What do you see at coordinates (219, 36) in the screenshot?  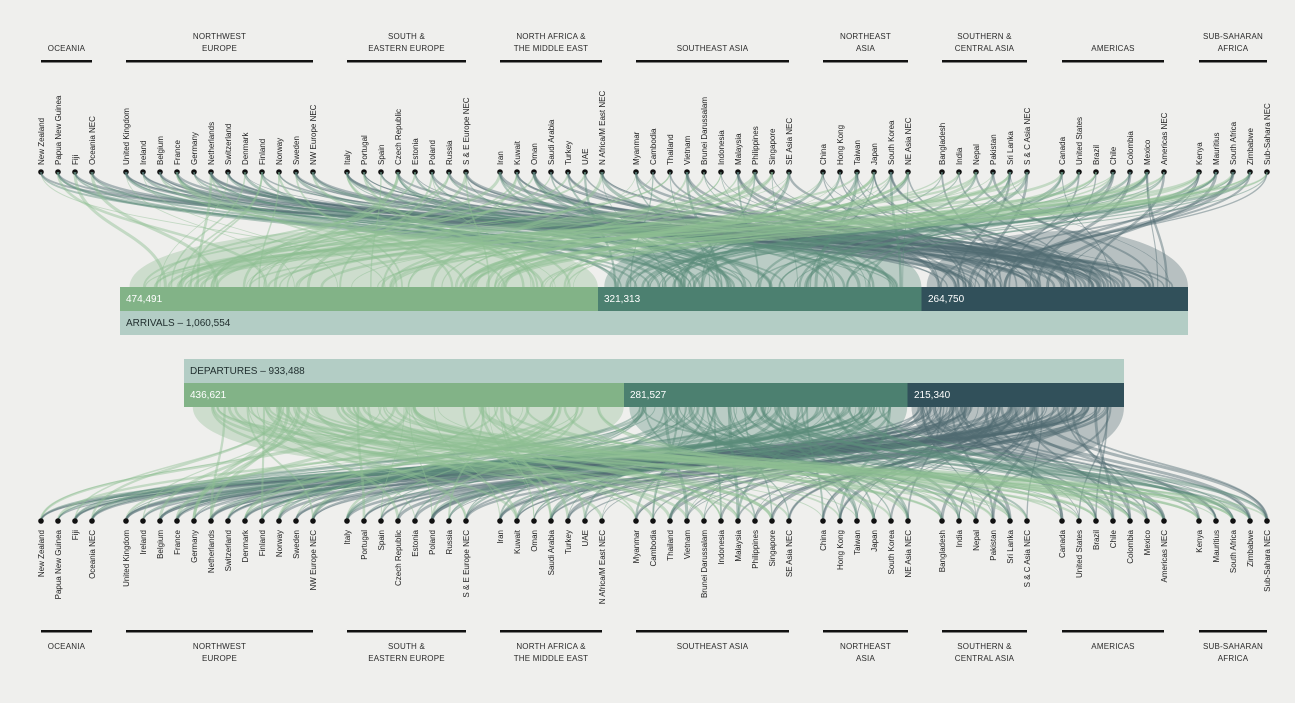 I see `region-header-line: NORTHWEST` at bounding box center [219, 36].